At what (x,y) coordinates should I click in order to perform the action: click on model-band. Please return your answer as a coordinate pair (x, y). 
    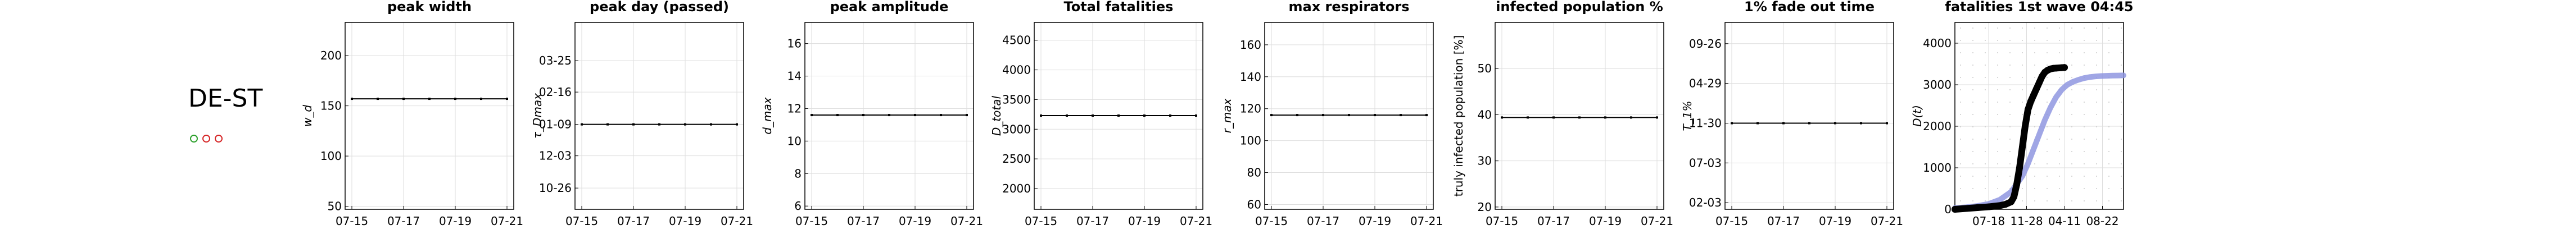
    Looking at the image, I should click on (2039, 141).